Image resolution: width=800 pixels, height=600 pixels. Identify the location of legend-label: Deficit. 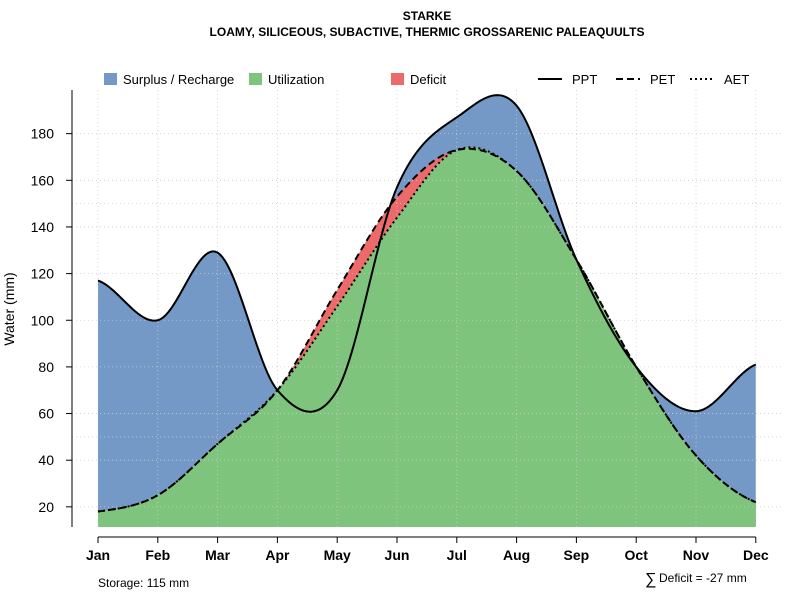
(428, 79).